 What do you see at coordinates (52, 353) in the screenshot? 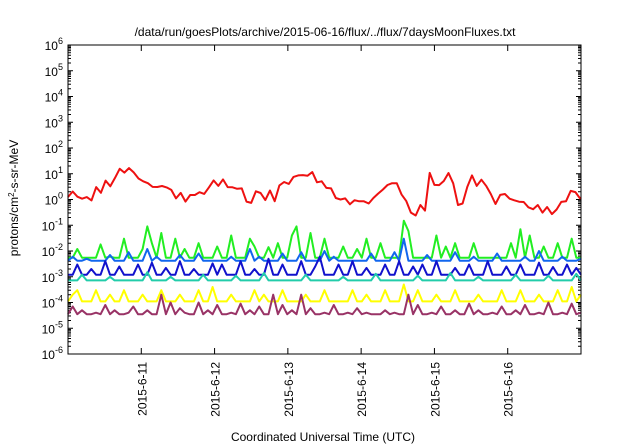
I see `y-tick-label: 10⁻⁶` at bounding box center [52, 353].